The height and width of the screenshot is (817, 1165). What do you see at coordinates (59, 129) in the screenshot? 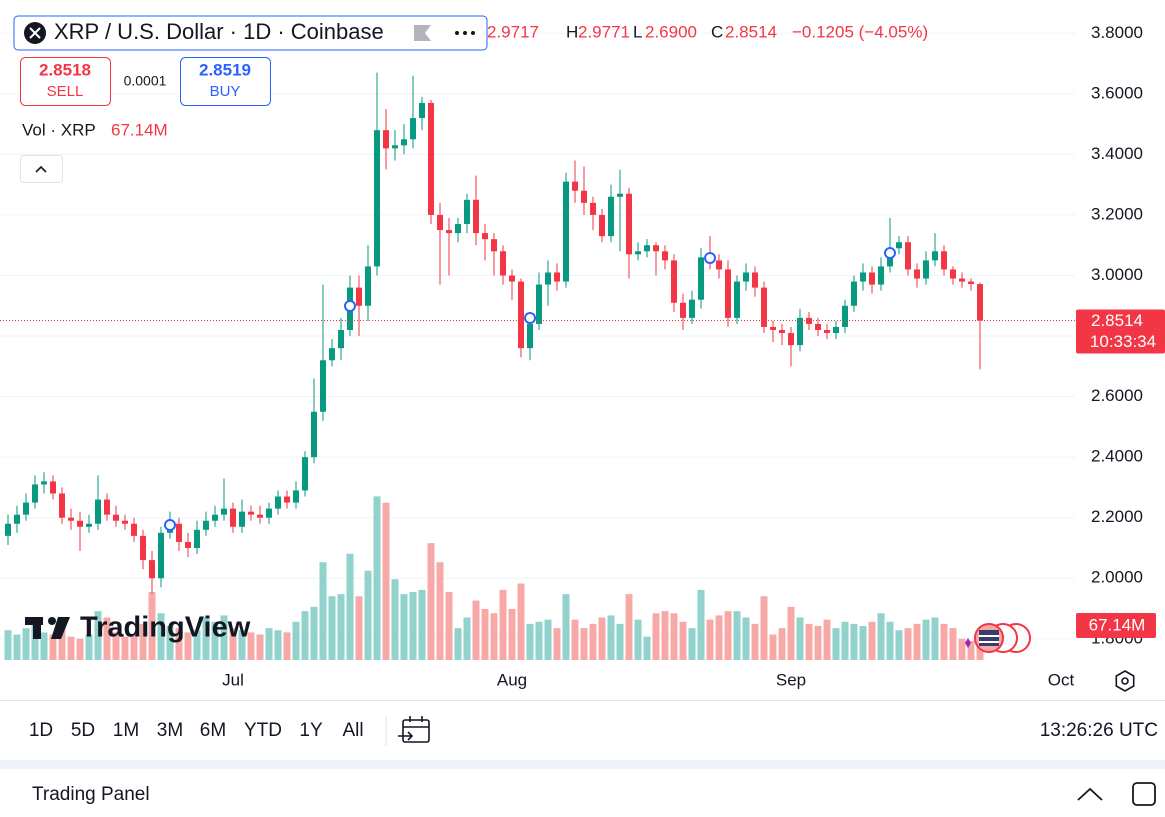
I see `volume-legend-label: Vol · XRP` at bounding box center [59, 129].